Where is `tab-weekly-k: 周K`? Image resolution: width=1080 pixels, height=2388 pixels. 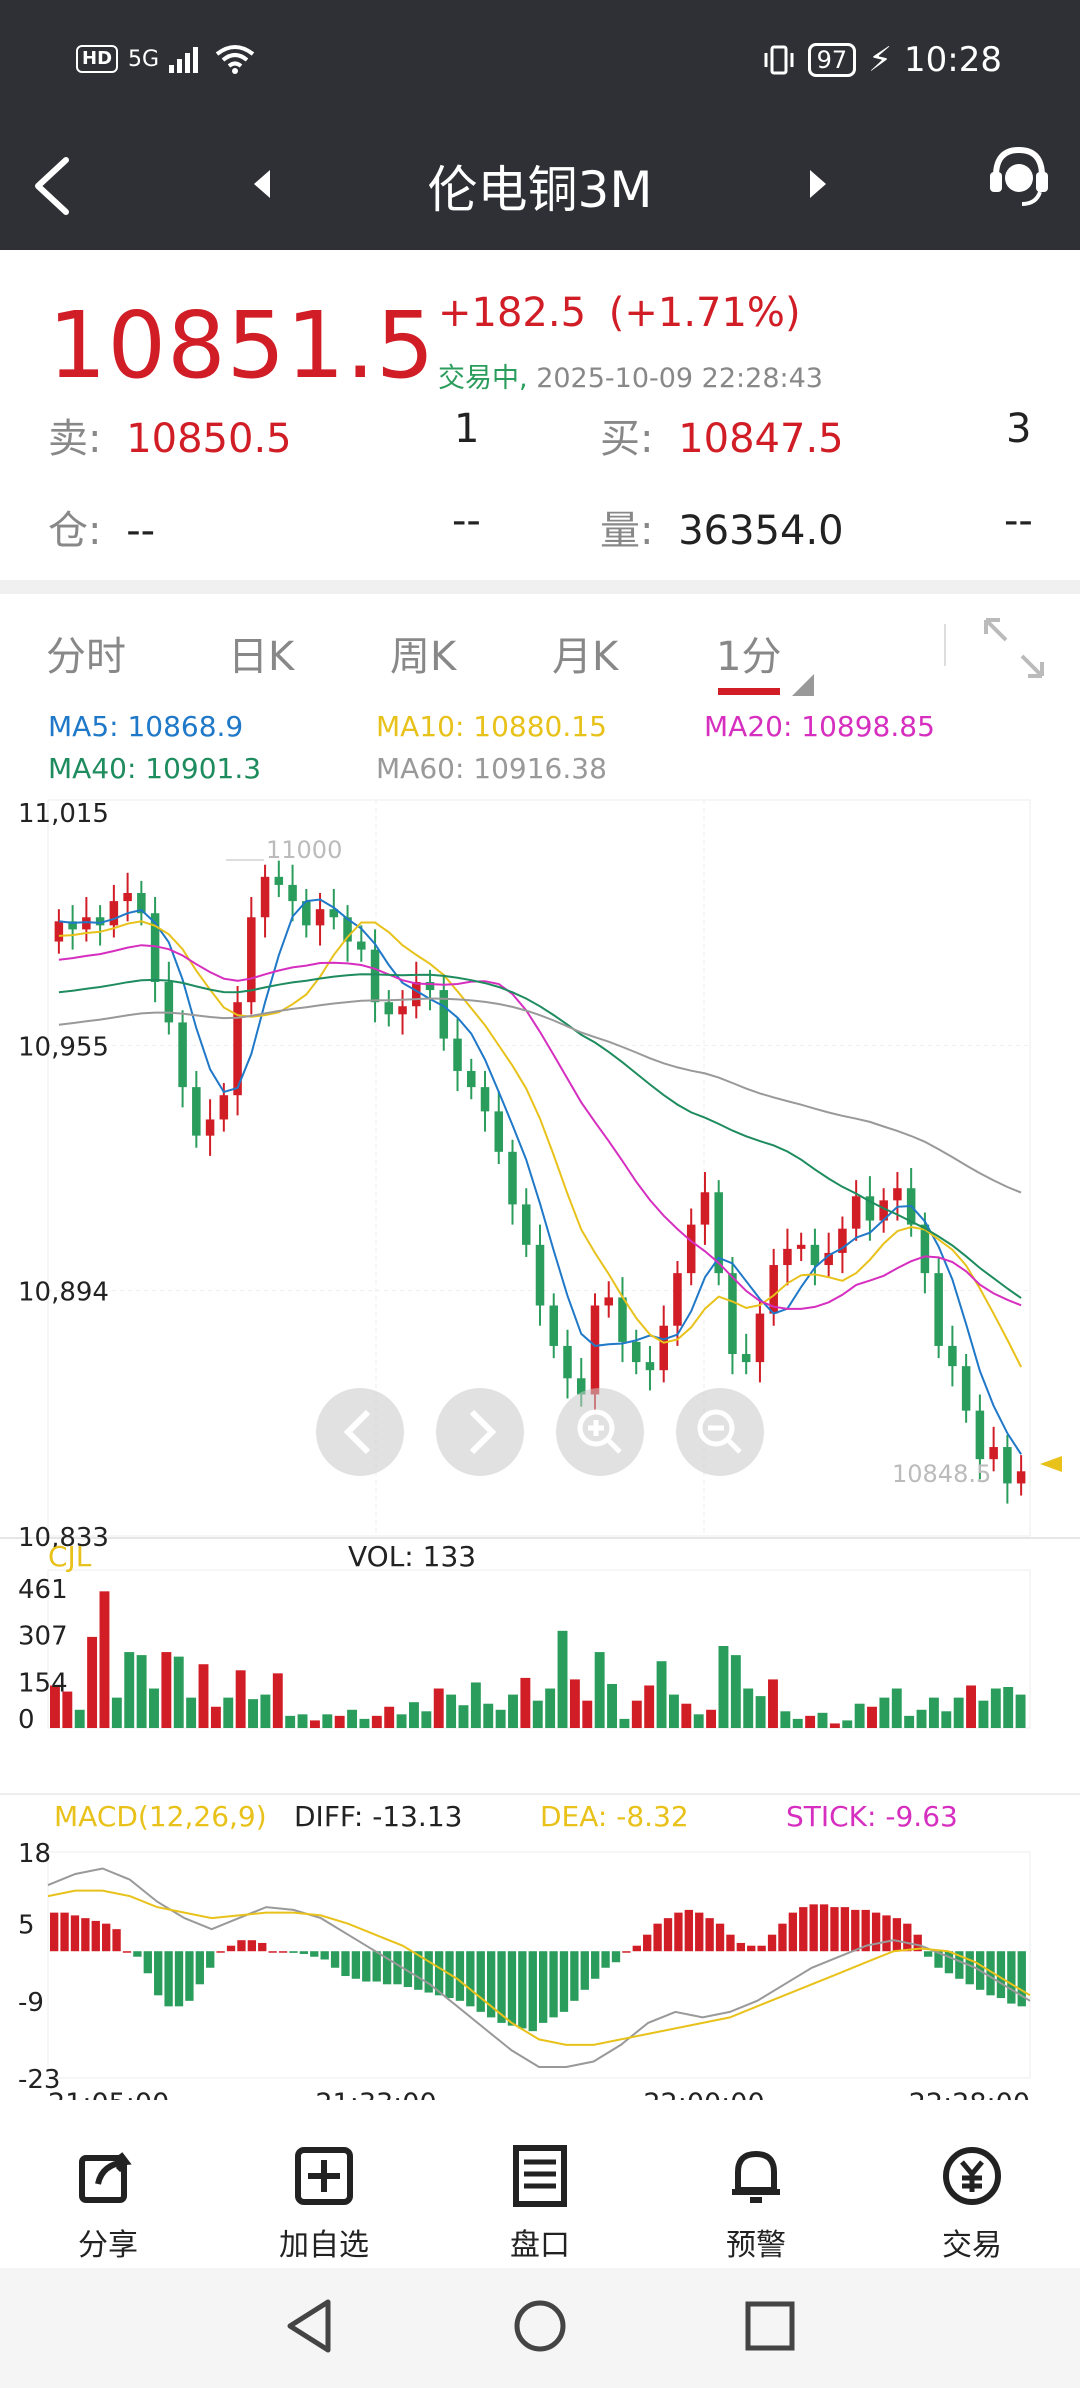
tab-weekly-k: 周K is located at coordinates (423, 657).